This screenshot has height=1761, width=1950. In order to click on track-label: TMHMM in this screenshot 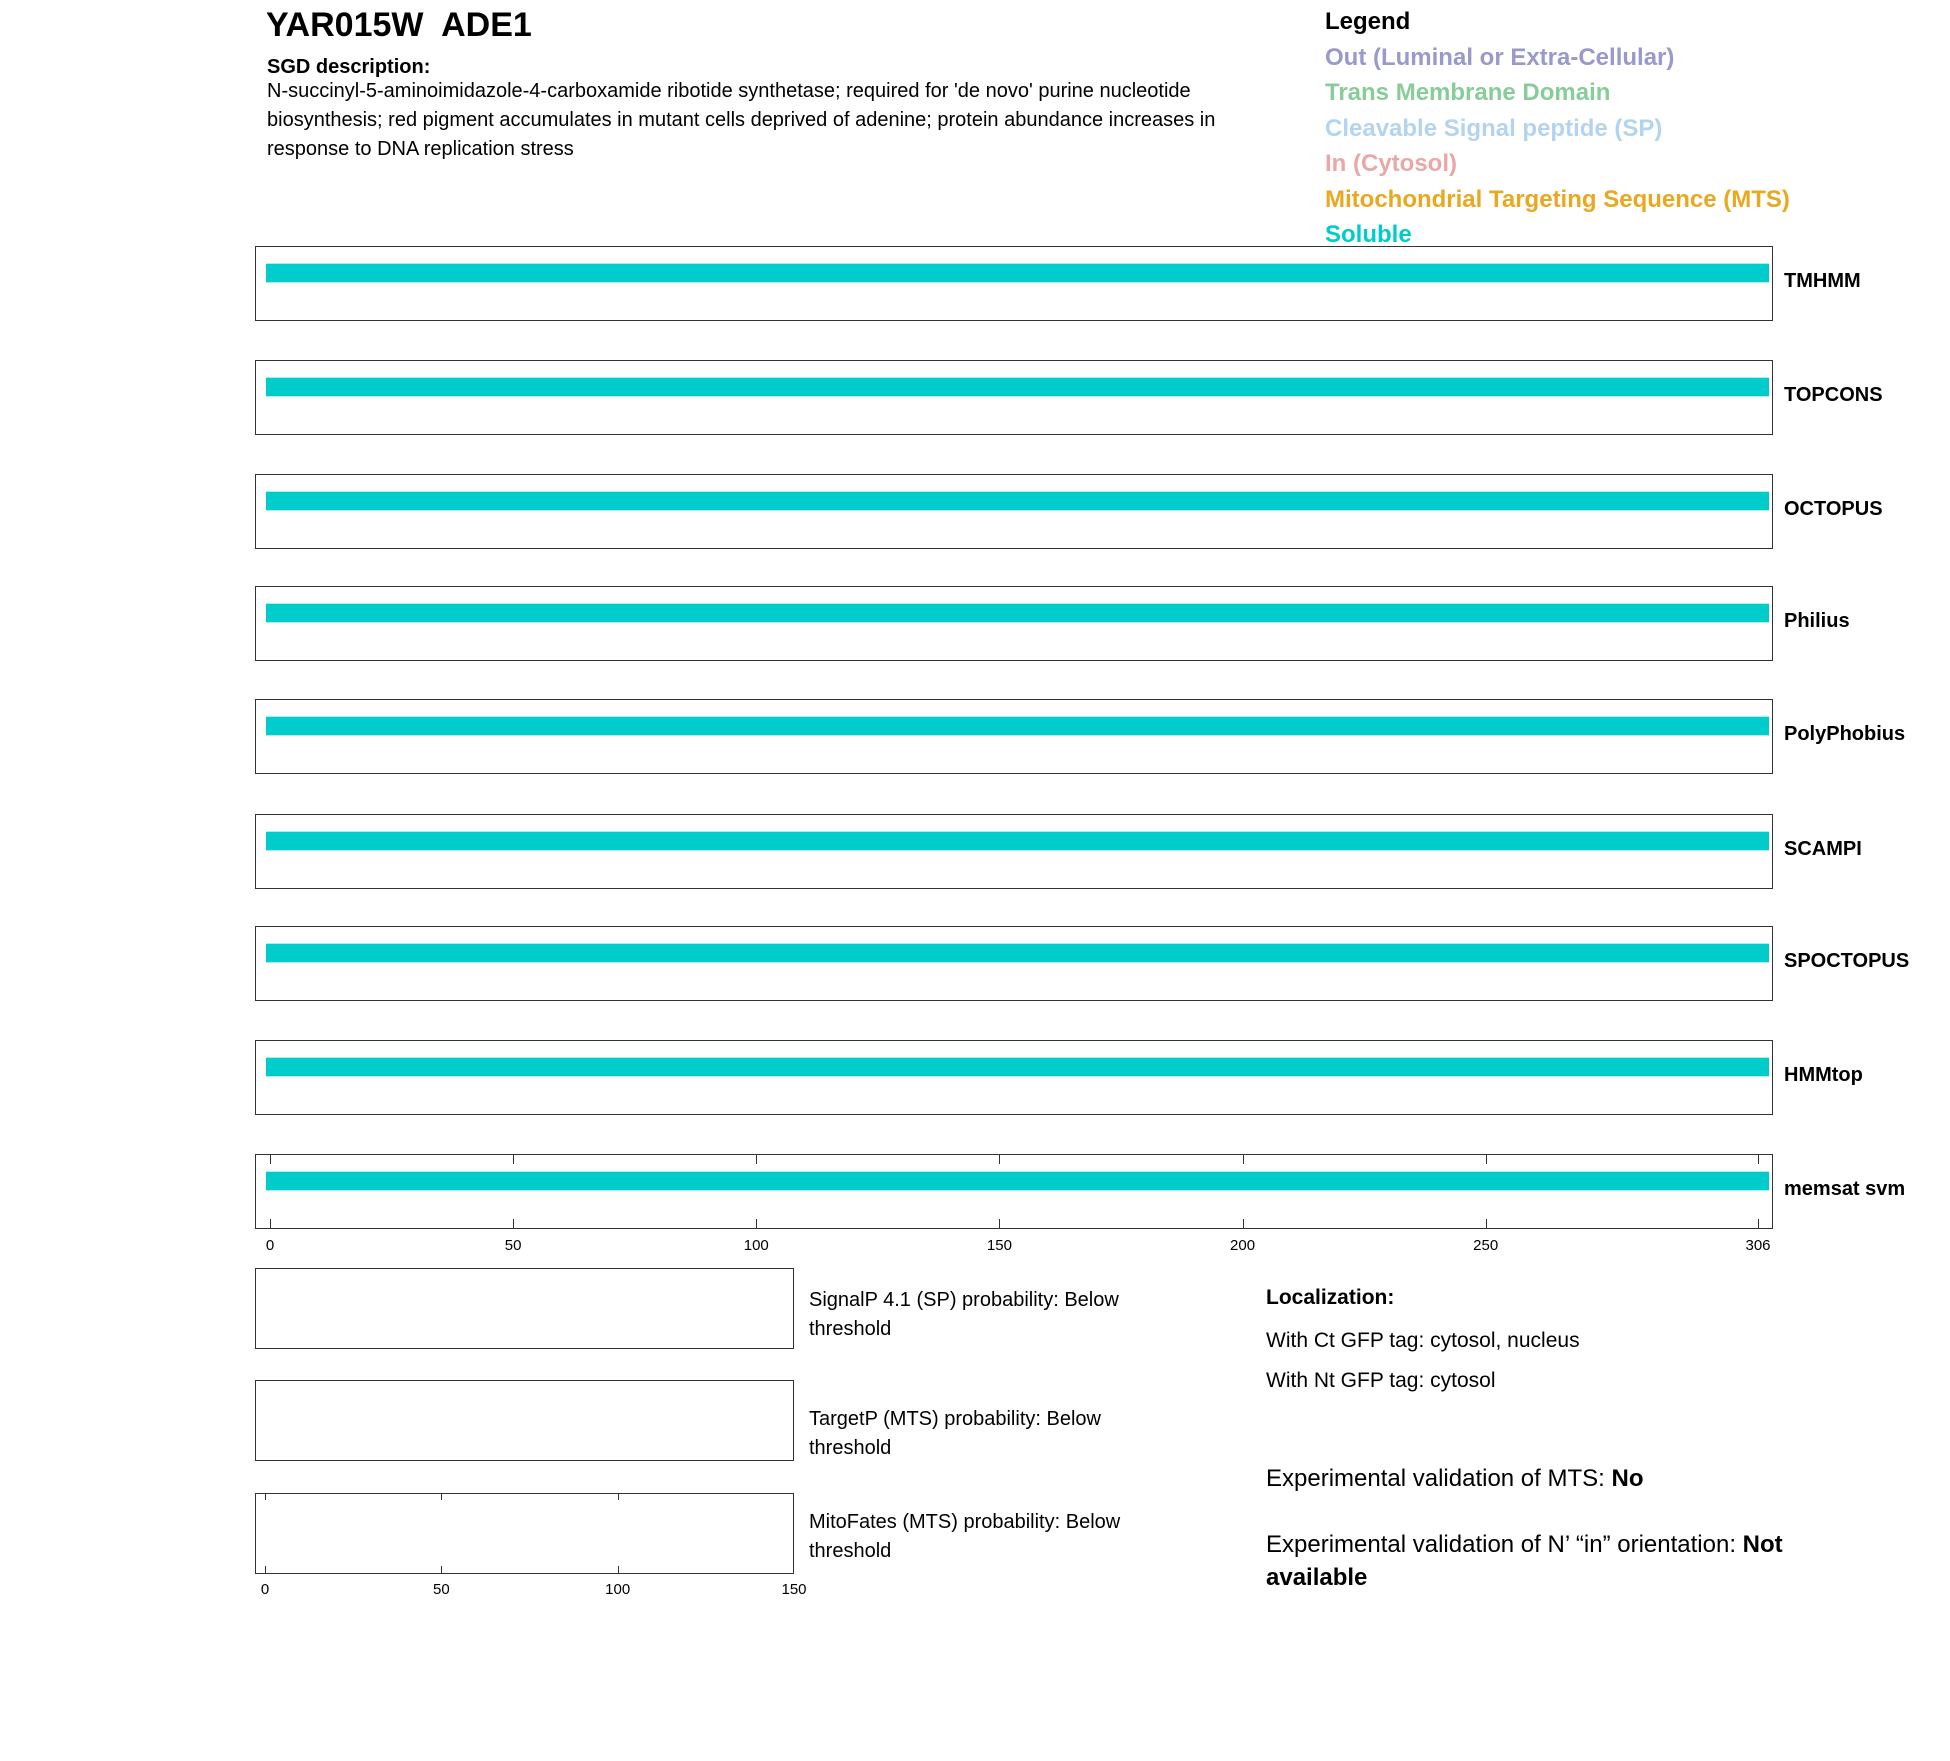, I will do `click(1822, 281)`.